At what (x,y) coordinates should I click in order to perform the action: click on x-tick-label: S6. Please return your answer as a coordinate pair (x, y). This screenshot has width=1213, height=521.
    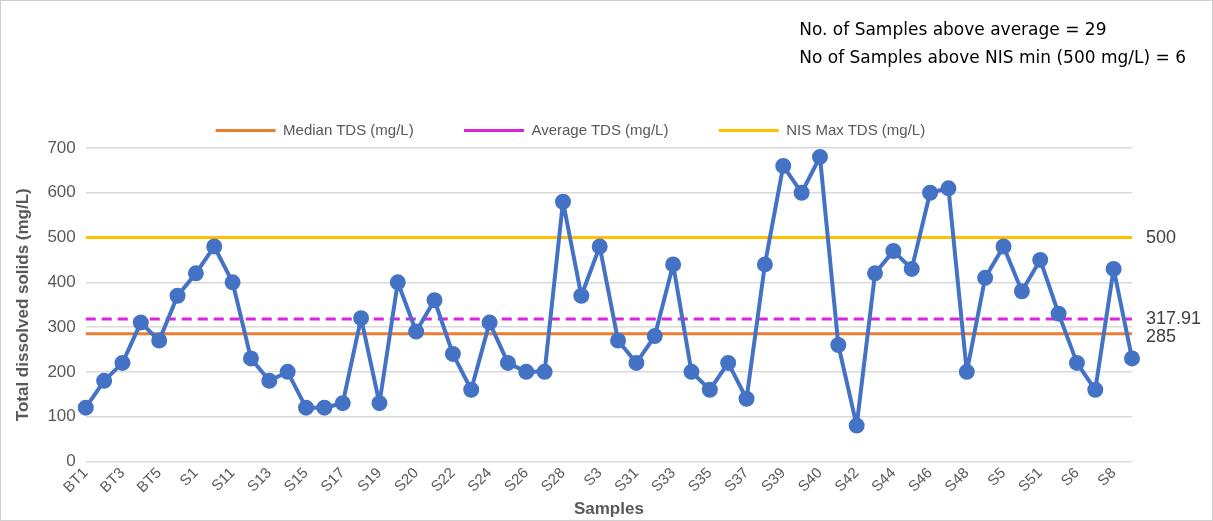
    Looking at the image, I should click on (1069, 476).